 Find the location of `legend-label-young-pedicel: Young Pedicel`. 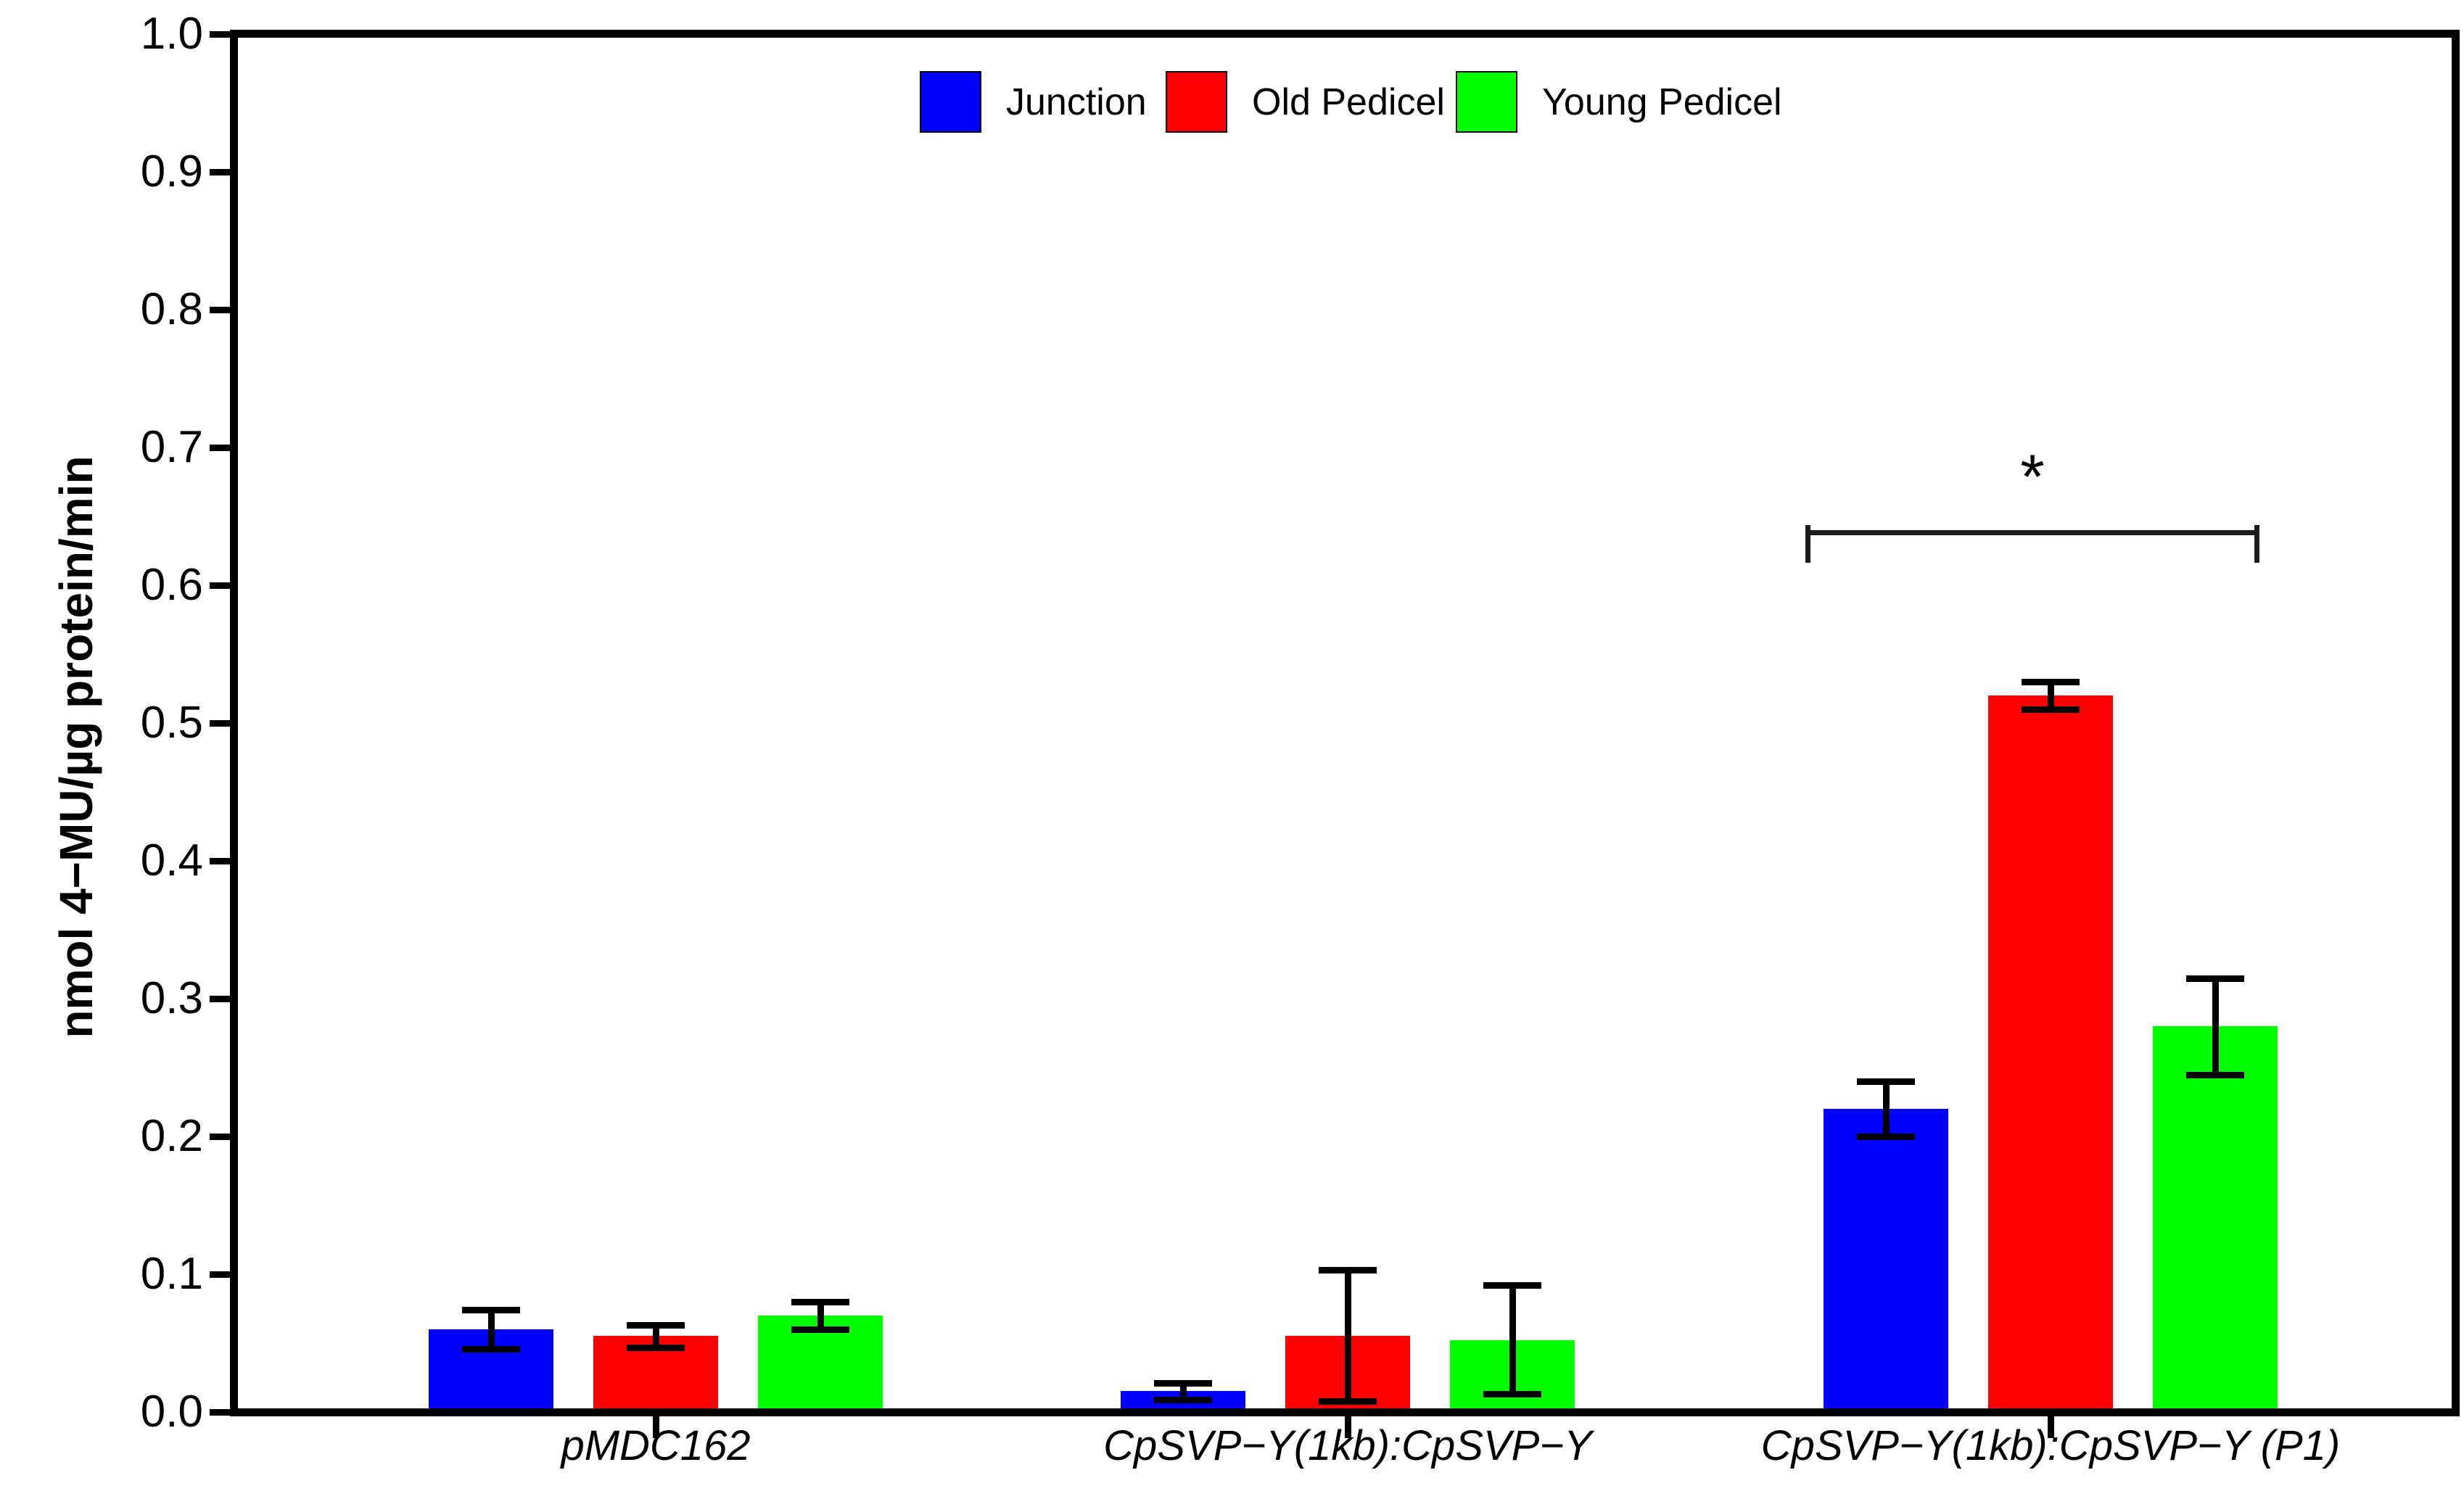

legend-label-young-pedicel: Young Pedicel is located at coordinates (1662, 101).